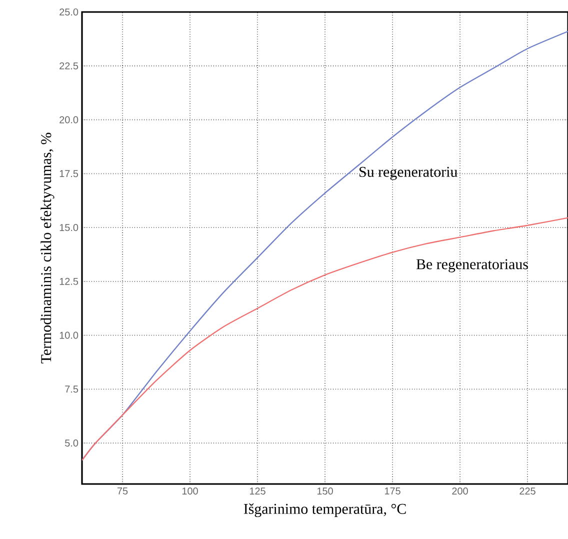 This screenshot has height=539, width=568. I want to click on y-axis-title: Termodinaminis ciklo efektyvumas, %, so click(47, 248).